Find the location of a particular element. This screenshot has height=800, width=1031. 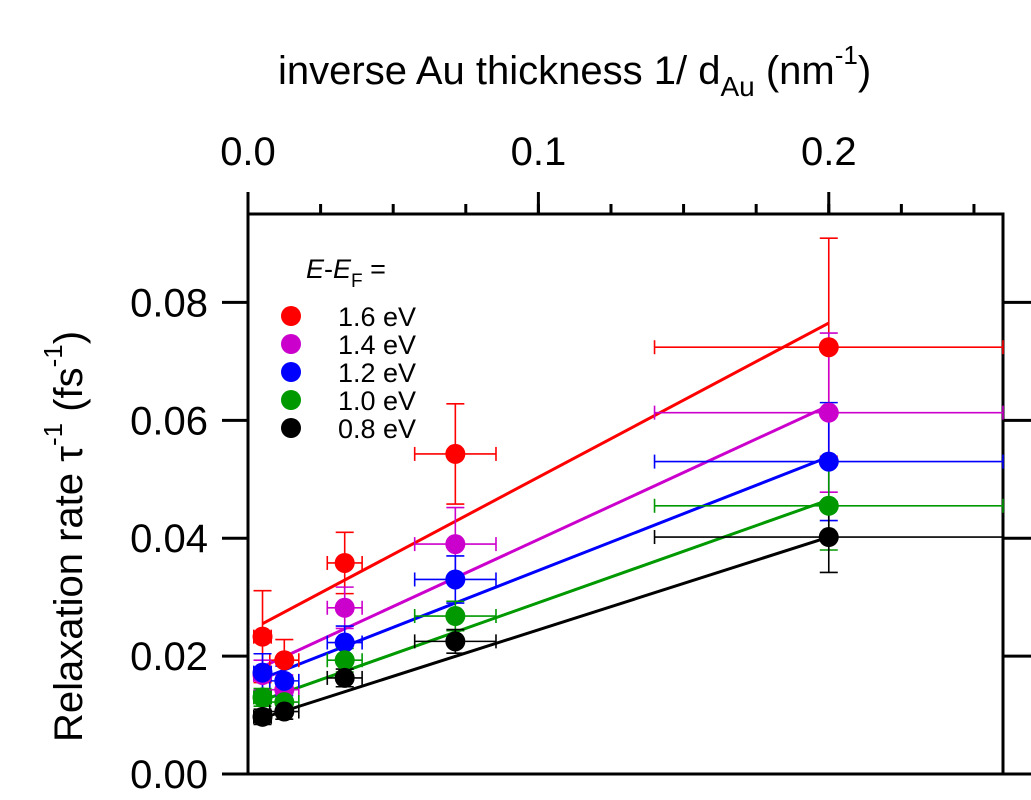

legend-label: 1.4 eV is located at coordinates (377, 345).